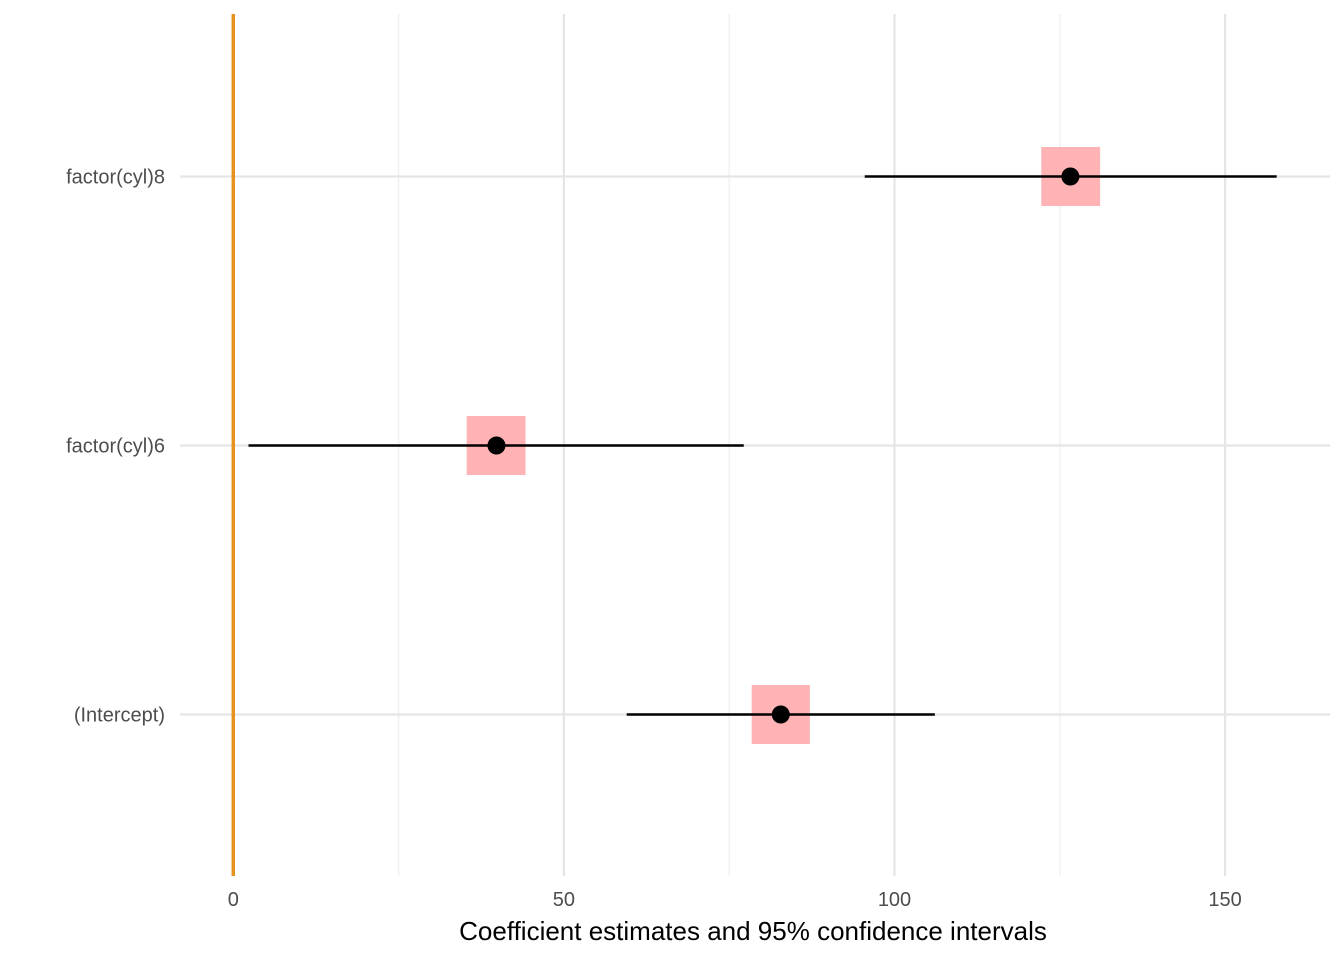 The height and width of the screenshot is (960, 1344). I want to click on y-tick-label: factor(cyl)6, so click(115, 447).